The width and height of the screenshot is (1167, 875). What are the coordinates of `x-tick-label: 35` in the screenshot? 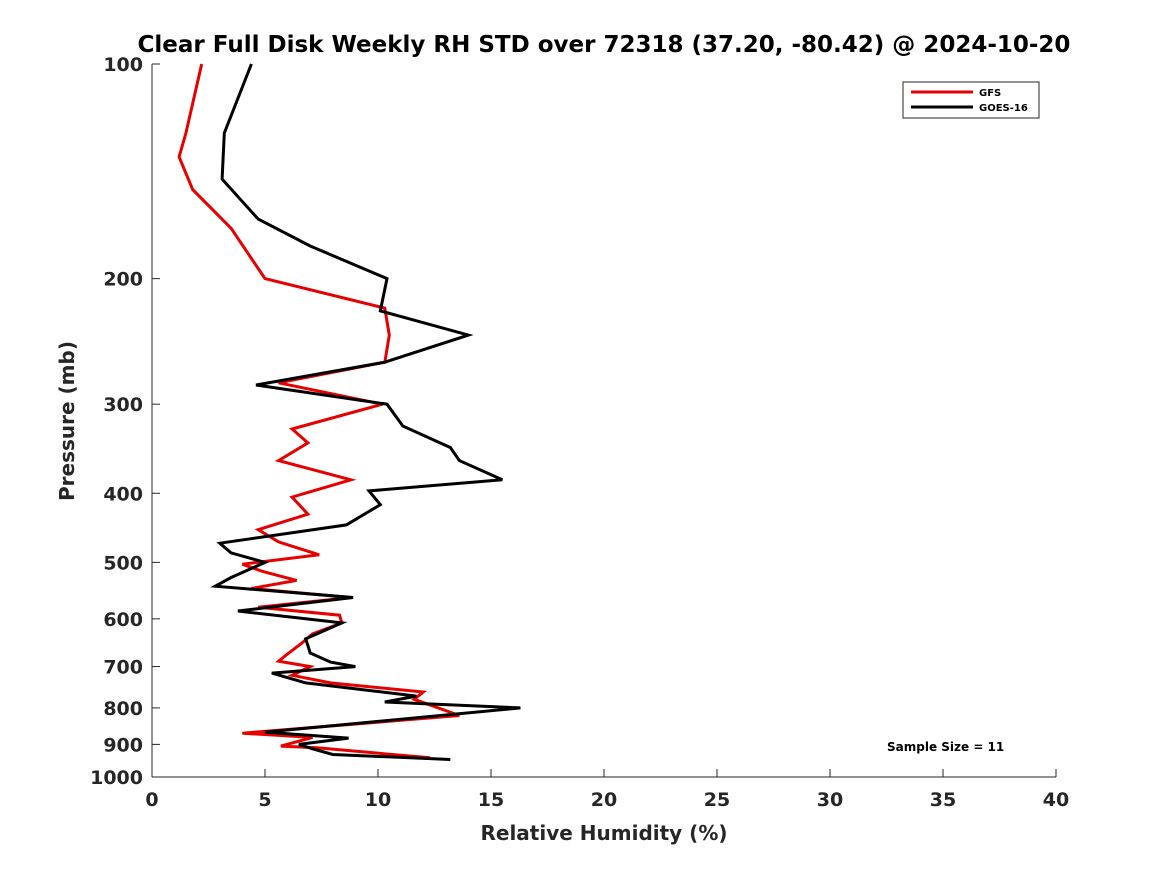 It's located at (943, 800).